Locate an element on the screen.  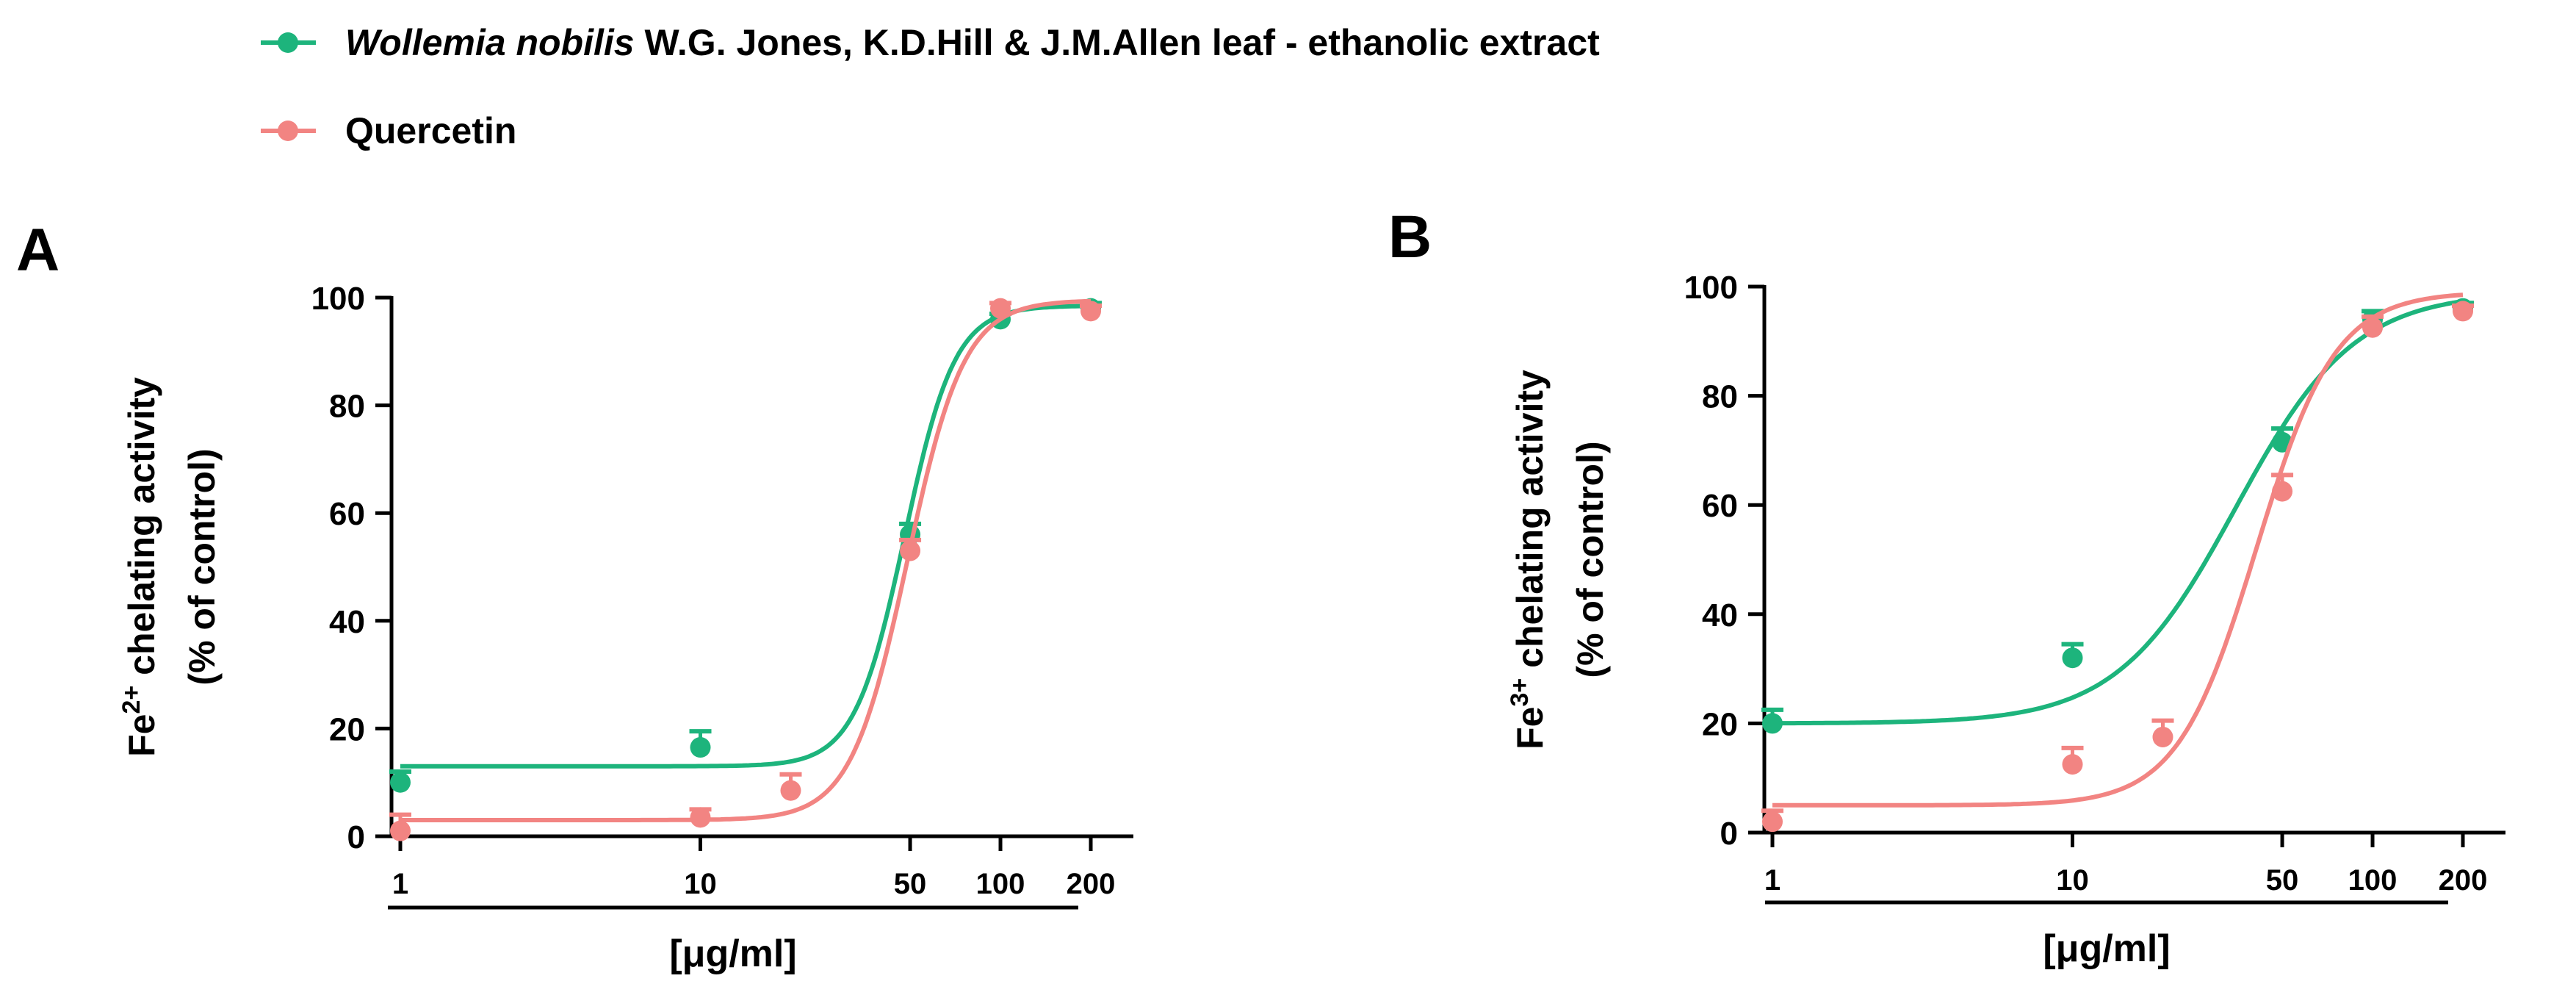
y-axis-label: Fe3+ chelating activity is located at coordinates (1529, 560).